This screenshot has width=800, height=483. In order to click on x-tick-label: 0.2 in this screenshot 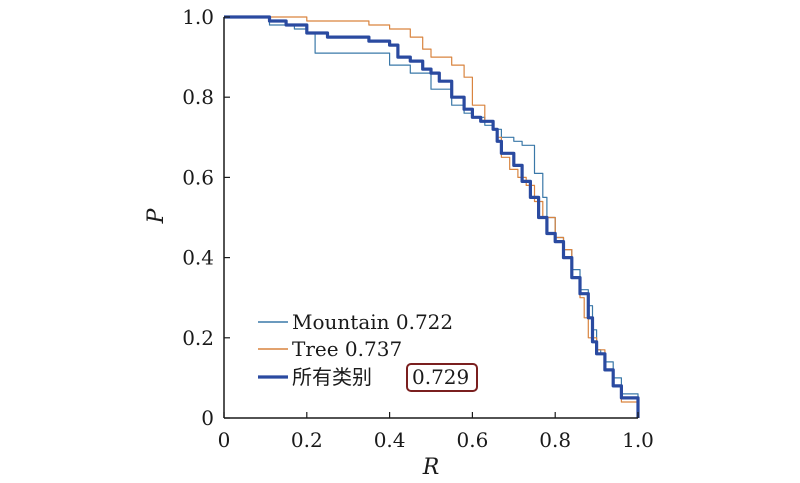, I will do `click(307, 440)`.